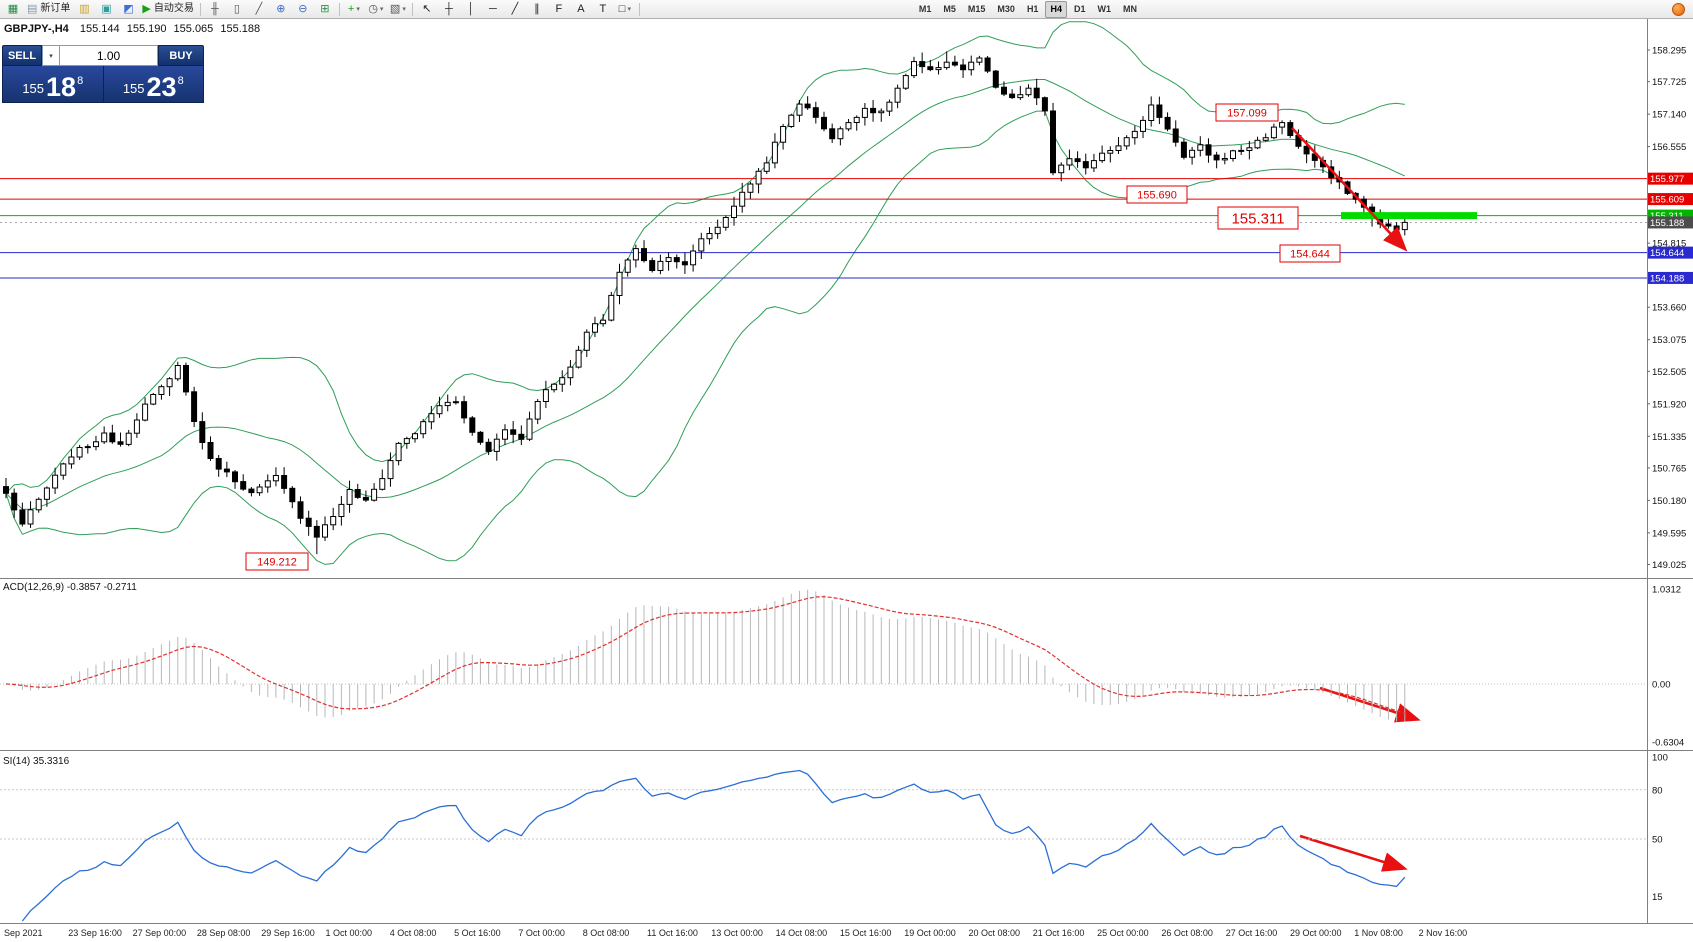 This screenshot has width=1693, height=942. What do you see at coordinates (146, 8) in the screenshot?
I see `autotrade-icon: ▶` at bounding box center [146, 8].